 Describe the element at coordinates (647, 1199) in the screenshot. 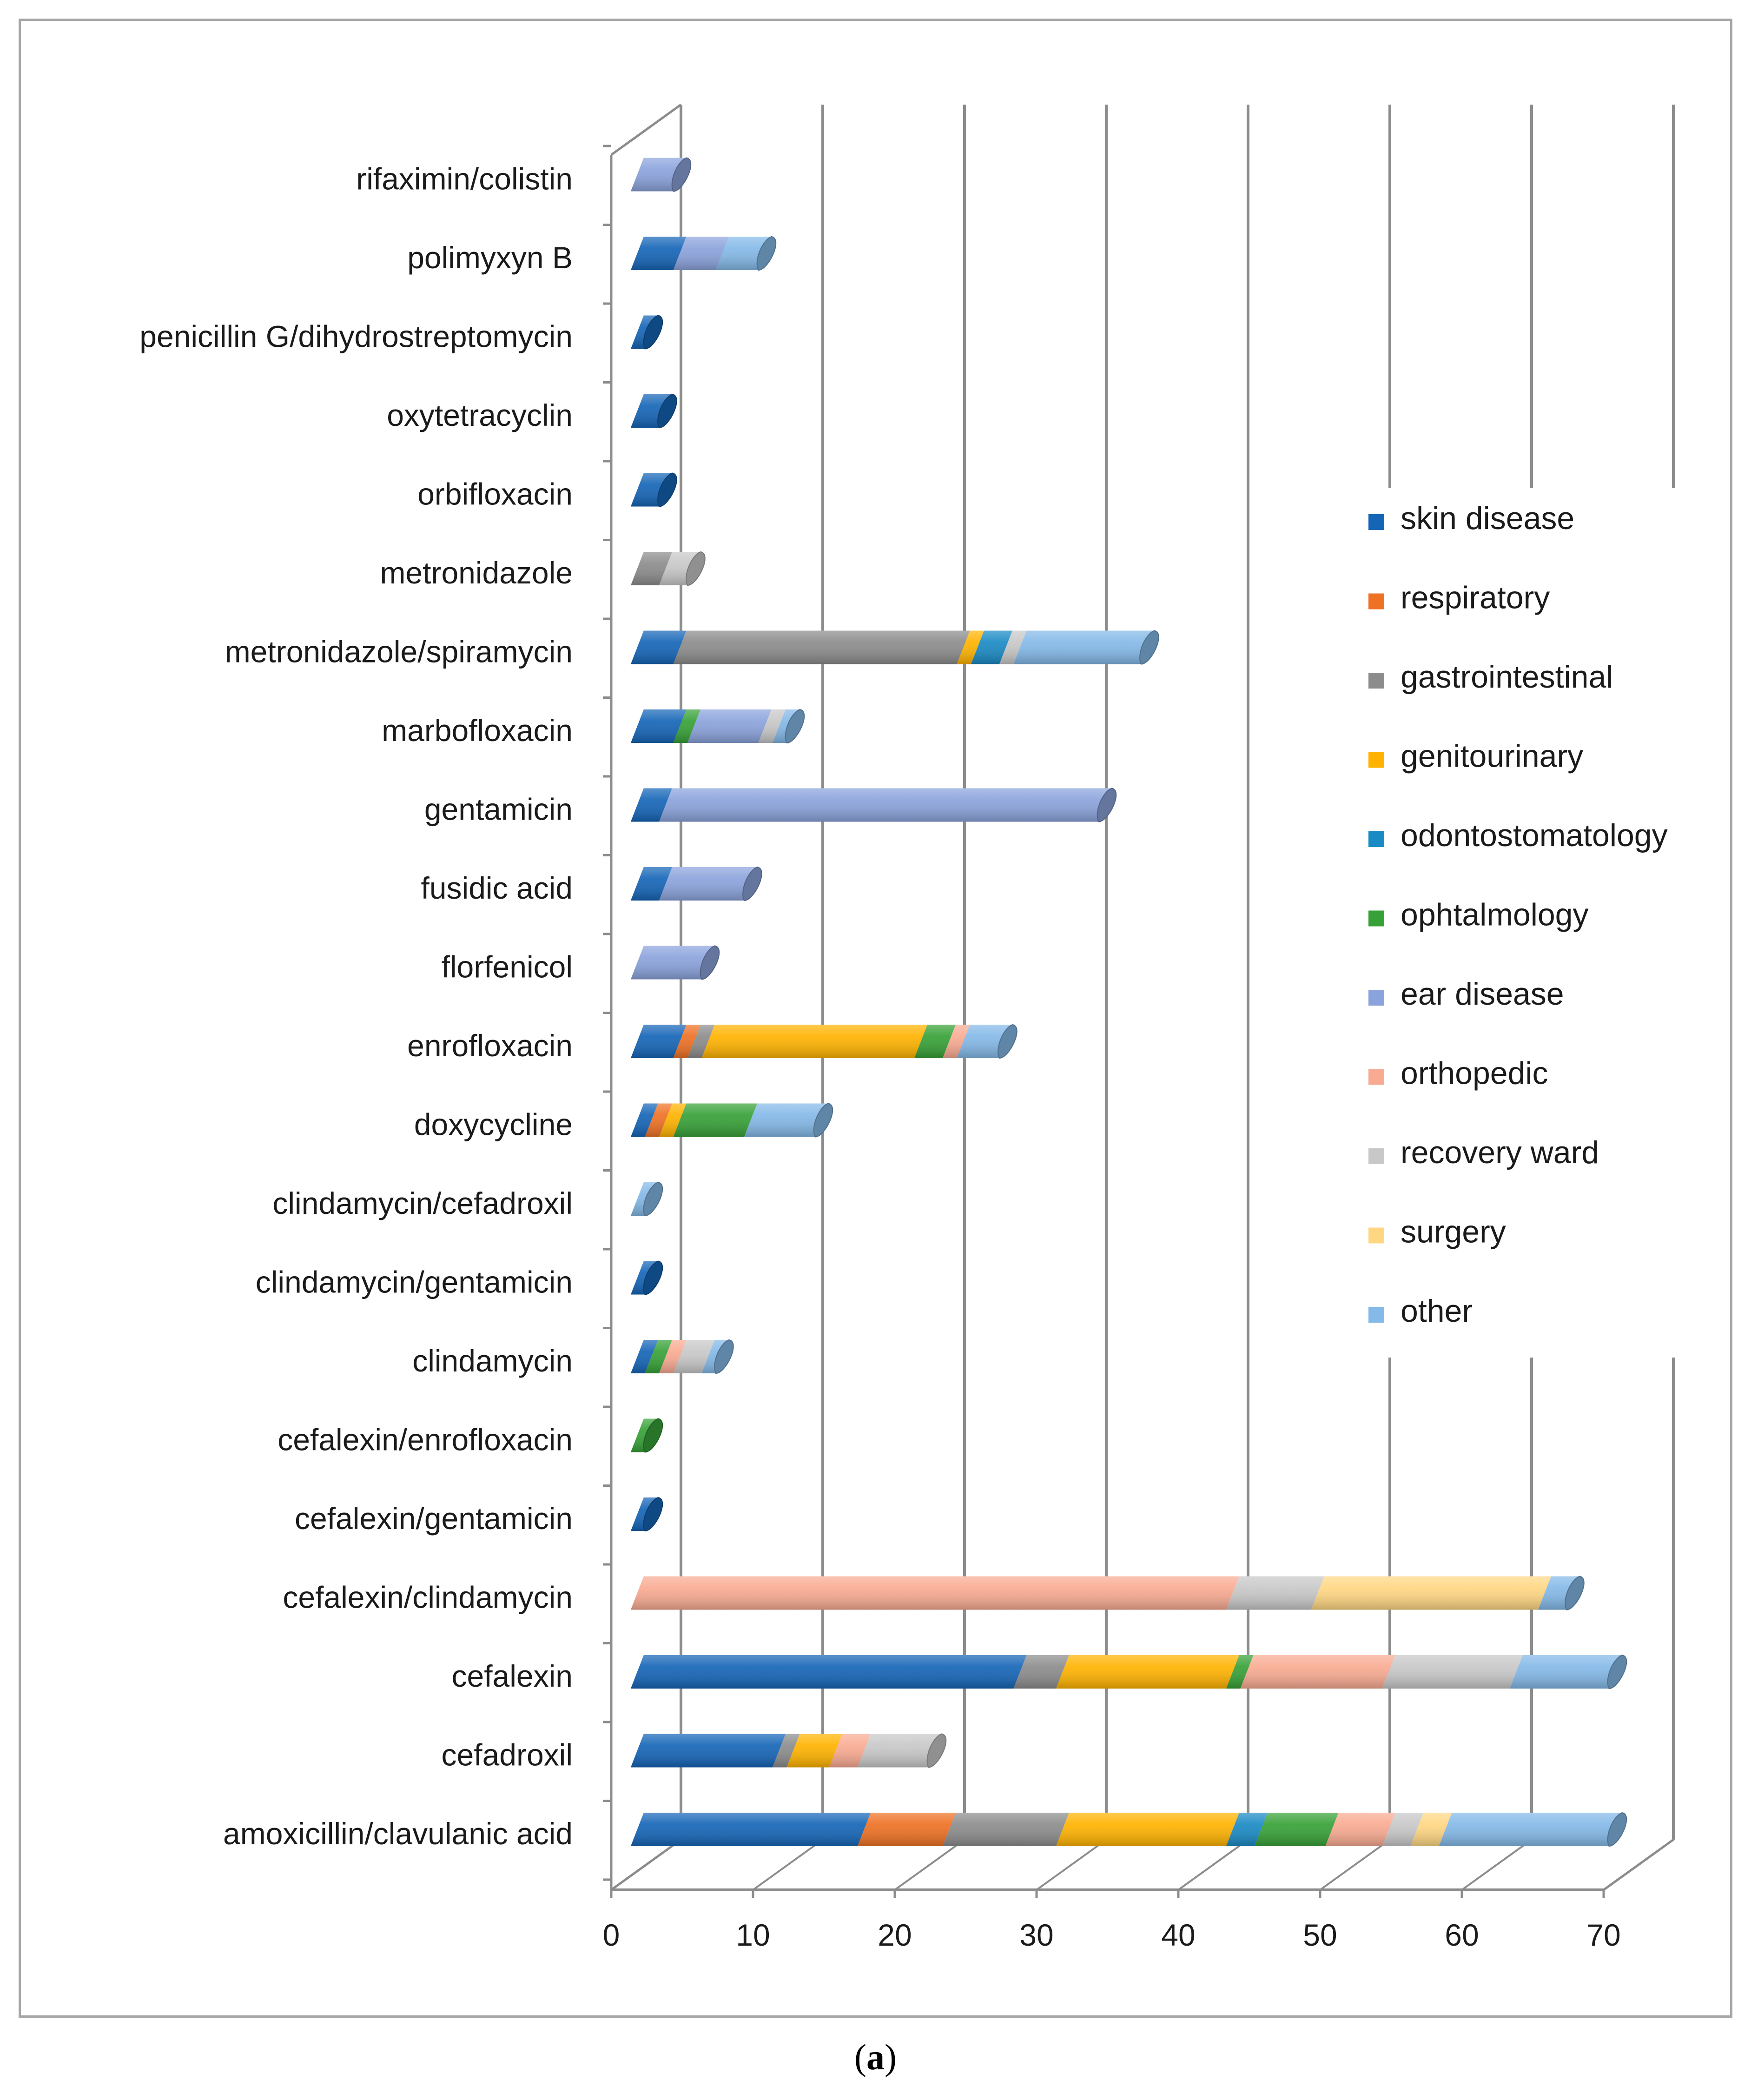

I see `bar-group-clindamycin-cefadroxil` at that location.